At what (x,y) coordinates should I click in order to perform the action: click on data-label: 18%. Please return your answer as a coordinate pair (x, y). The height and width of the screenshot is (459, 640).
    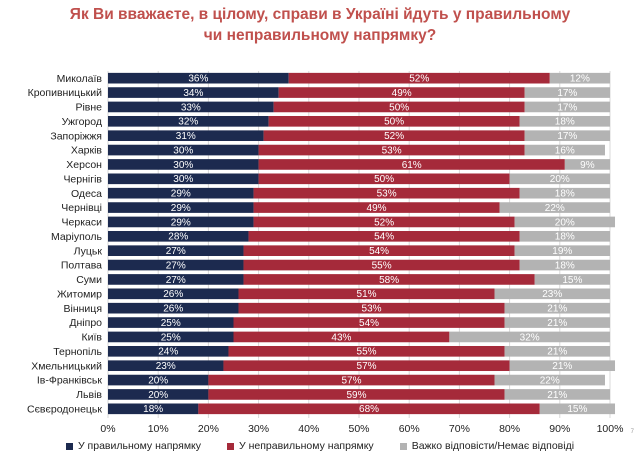
    Looking at the image, I should click on (565, 122).